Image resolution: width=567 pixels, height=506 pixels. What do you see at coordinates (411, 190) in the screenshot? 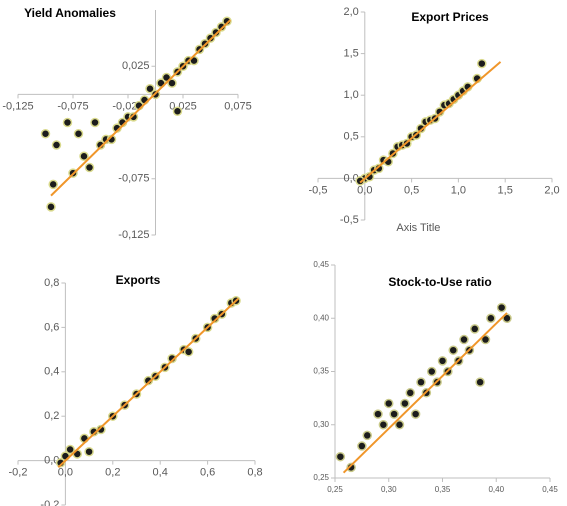
I see `x-tick-label: 0,5` at bounding box center [411, 190].